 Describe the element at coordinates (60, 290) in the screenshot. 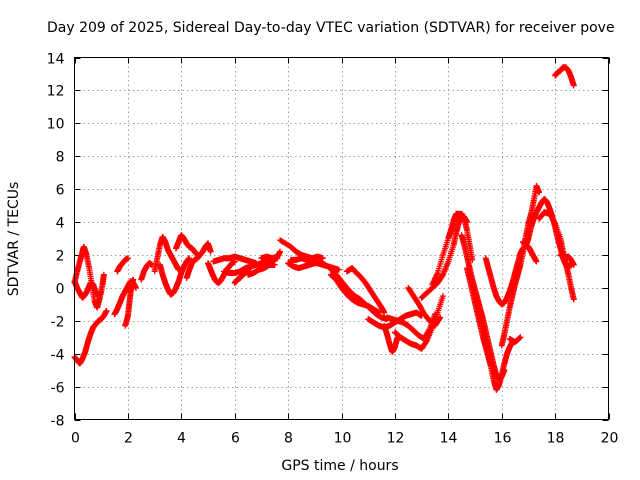

I see `y-tick-label: 0` at that location.